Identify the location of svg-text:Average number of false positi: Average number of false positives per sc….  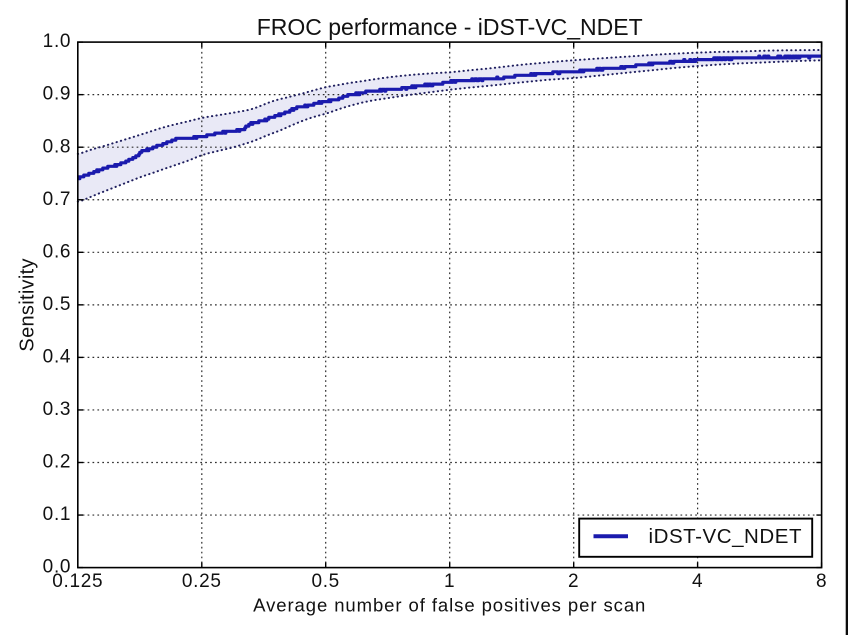
(449, 604).